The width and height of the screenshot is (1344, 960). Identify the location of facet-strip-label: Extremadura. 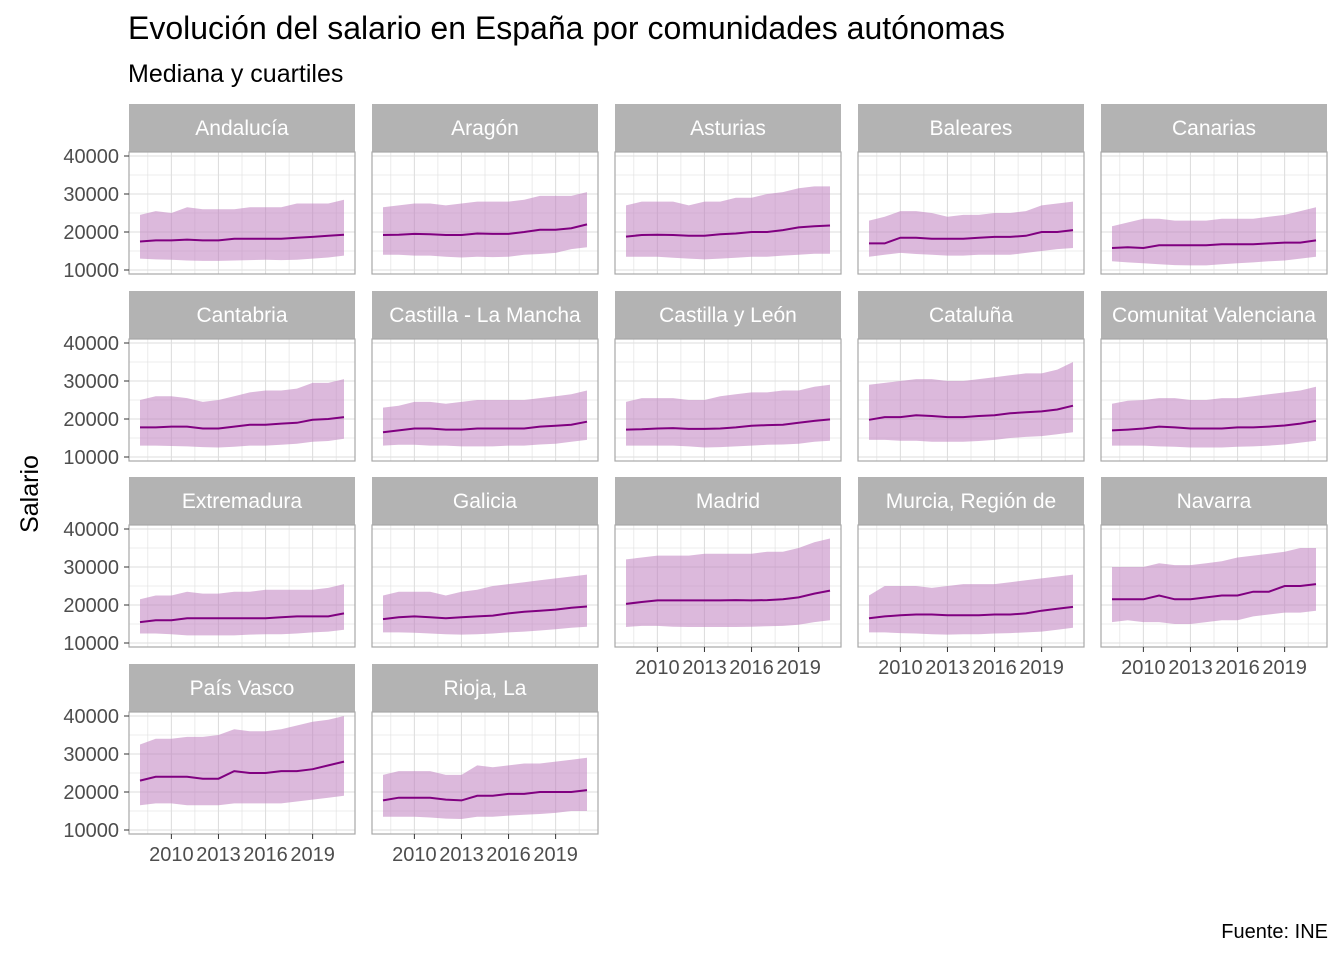
(242, 501).